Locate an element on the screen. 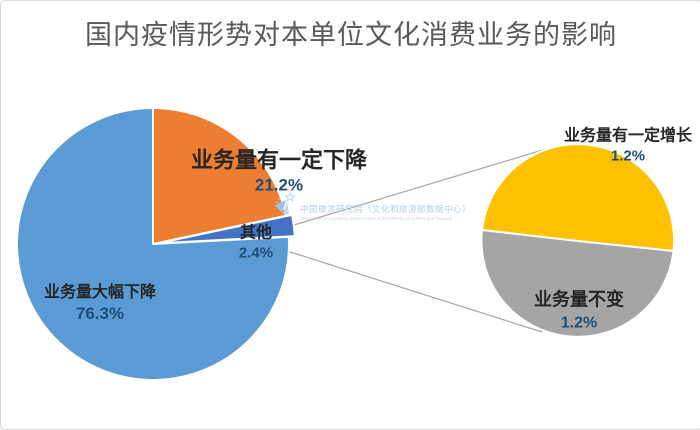 Image resolution: width=700 pixels, height=430 pixels. label-some-decrease-text: 业务量有一定下降 is located at coordinates (279, 160).